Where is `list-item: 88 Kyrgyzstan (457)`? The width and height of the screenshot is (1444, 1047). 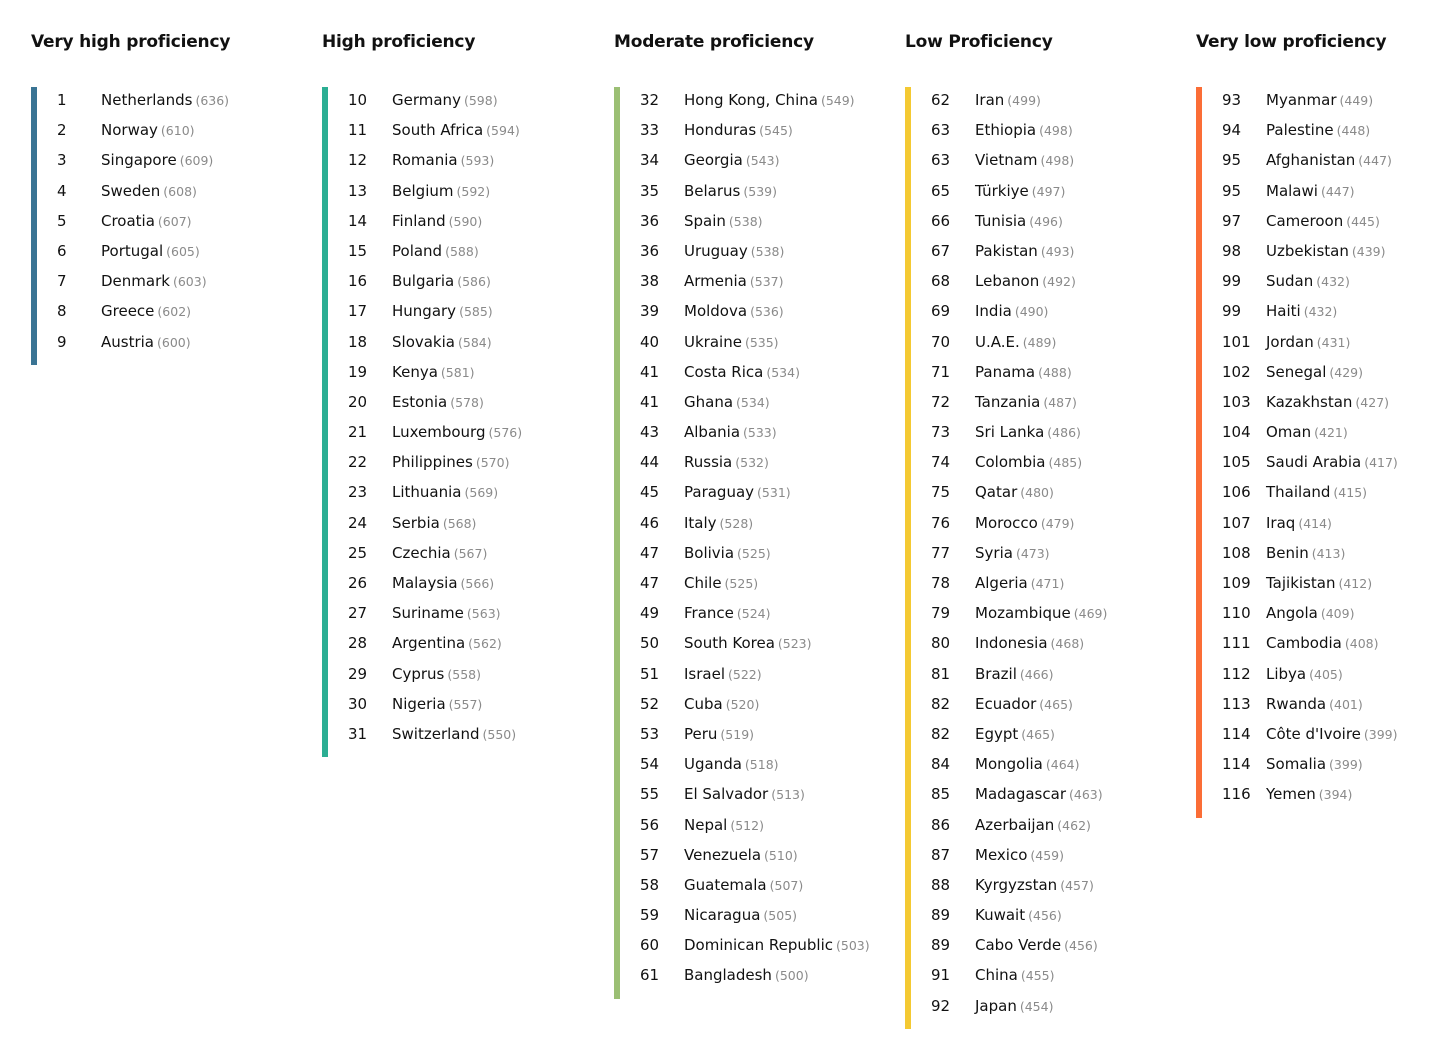
list-item: 88 Kyrgyzstan (457) is located at coordinates (1038, 889).